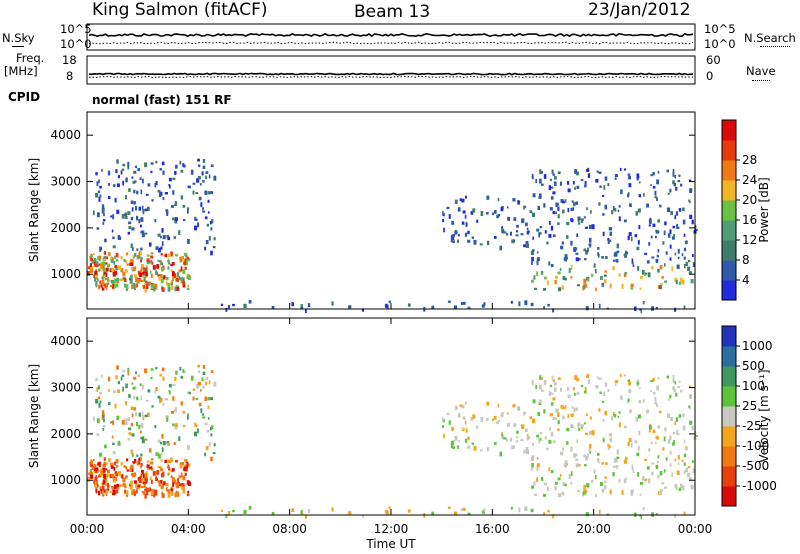 The height and width of the screenshot is (554, 800). What do you see at coordinates (729, 210) in the screenshot?
I see `colorbar-segment` at bounding box center [729, 210].